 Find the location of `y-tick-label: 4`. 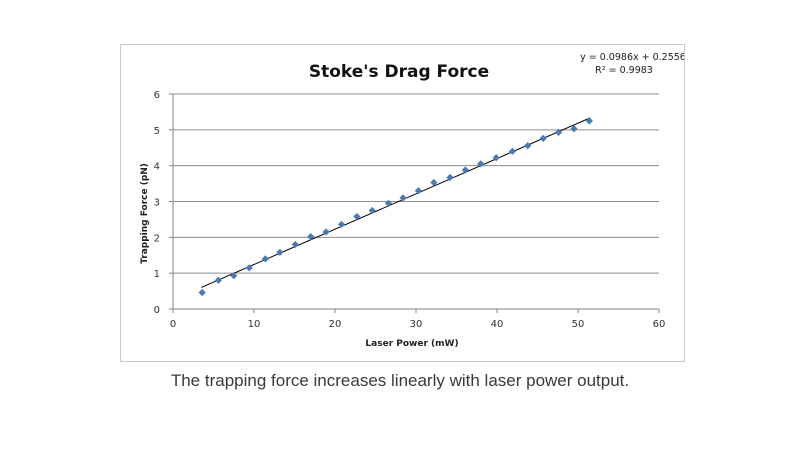

y-tick-label: 4 is located at coordinates (157, 167).